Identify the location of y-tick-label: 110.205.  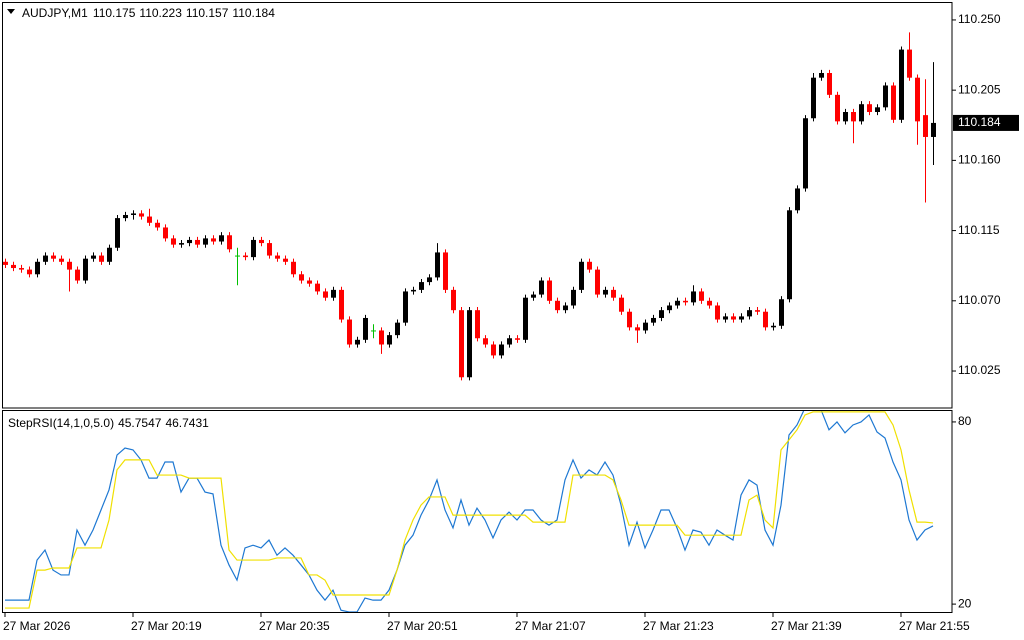
(979, 89).